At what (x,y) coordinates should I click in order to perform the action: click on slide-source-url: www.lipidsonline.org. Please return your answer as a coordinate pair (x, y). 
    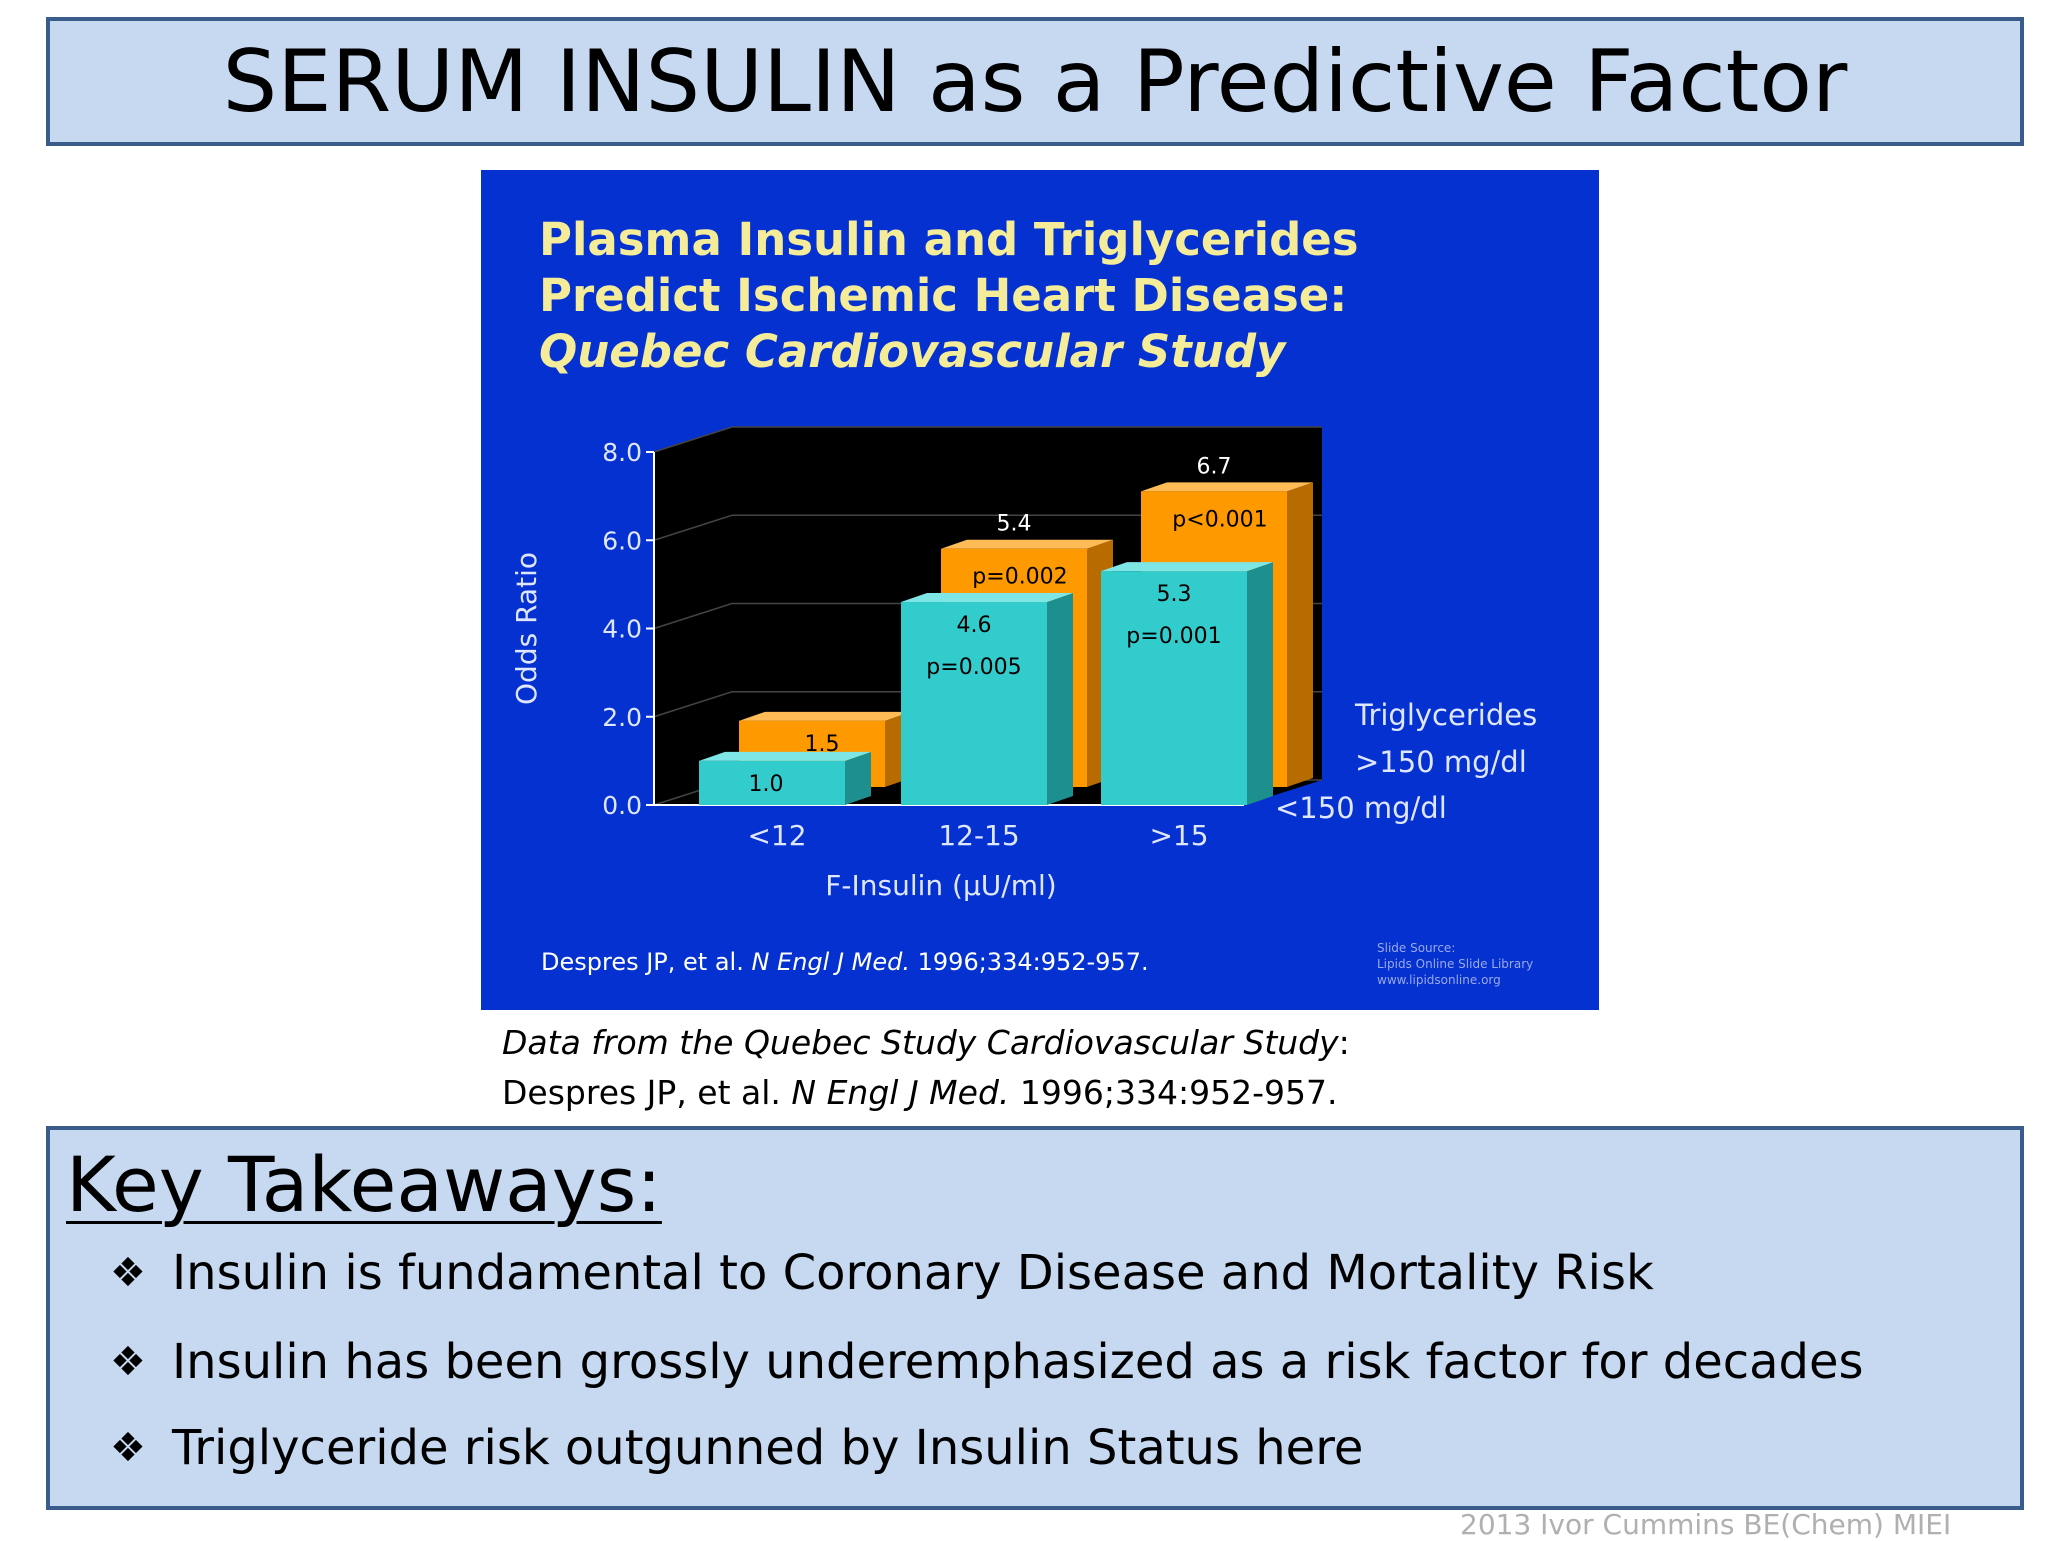
    Looking at the image, I should click on (1439, 980).